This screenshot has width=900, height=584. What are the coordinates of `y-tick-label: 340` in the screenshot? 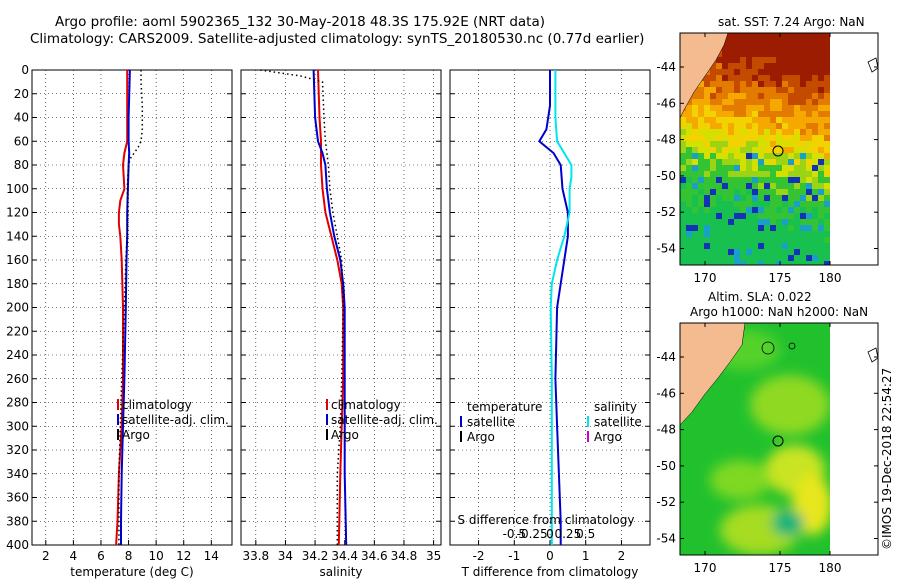 It's located at (17, 474).